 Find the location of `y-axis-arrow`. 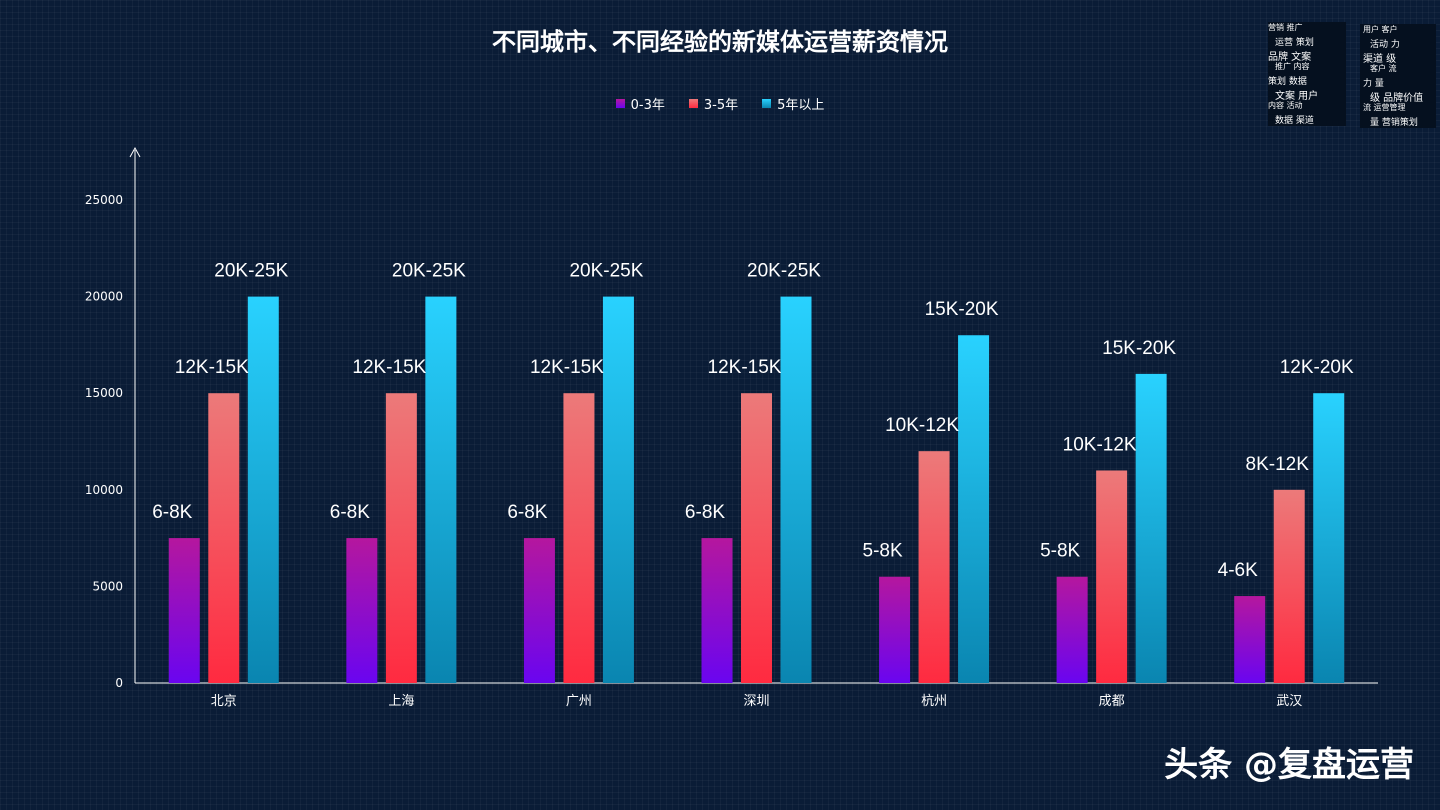

y-axis-arrow is located at coordinates (135, 152).